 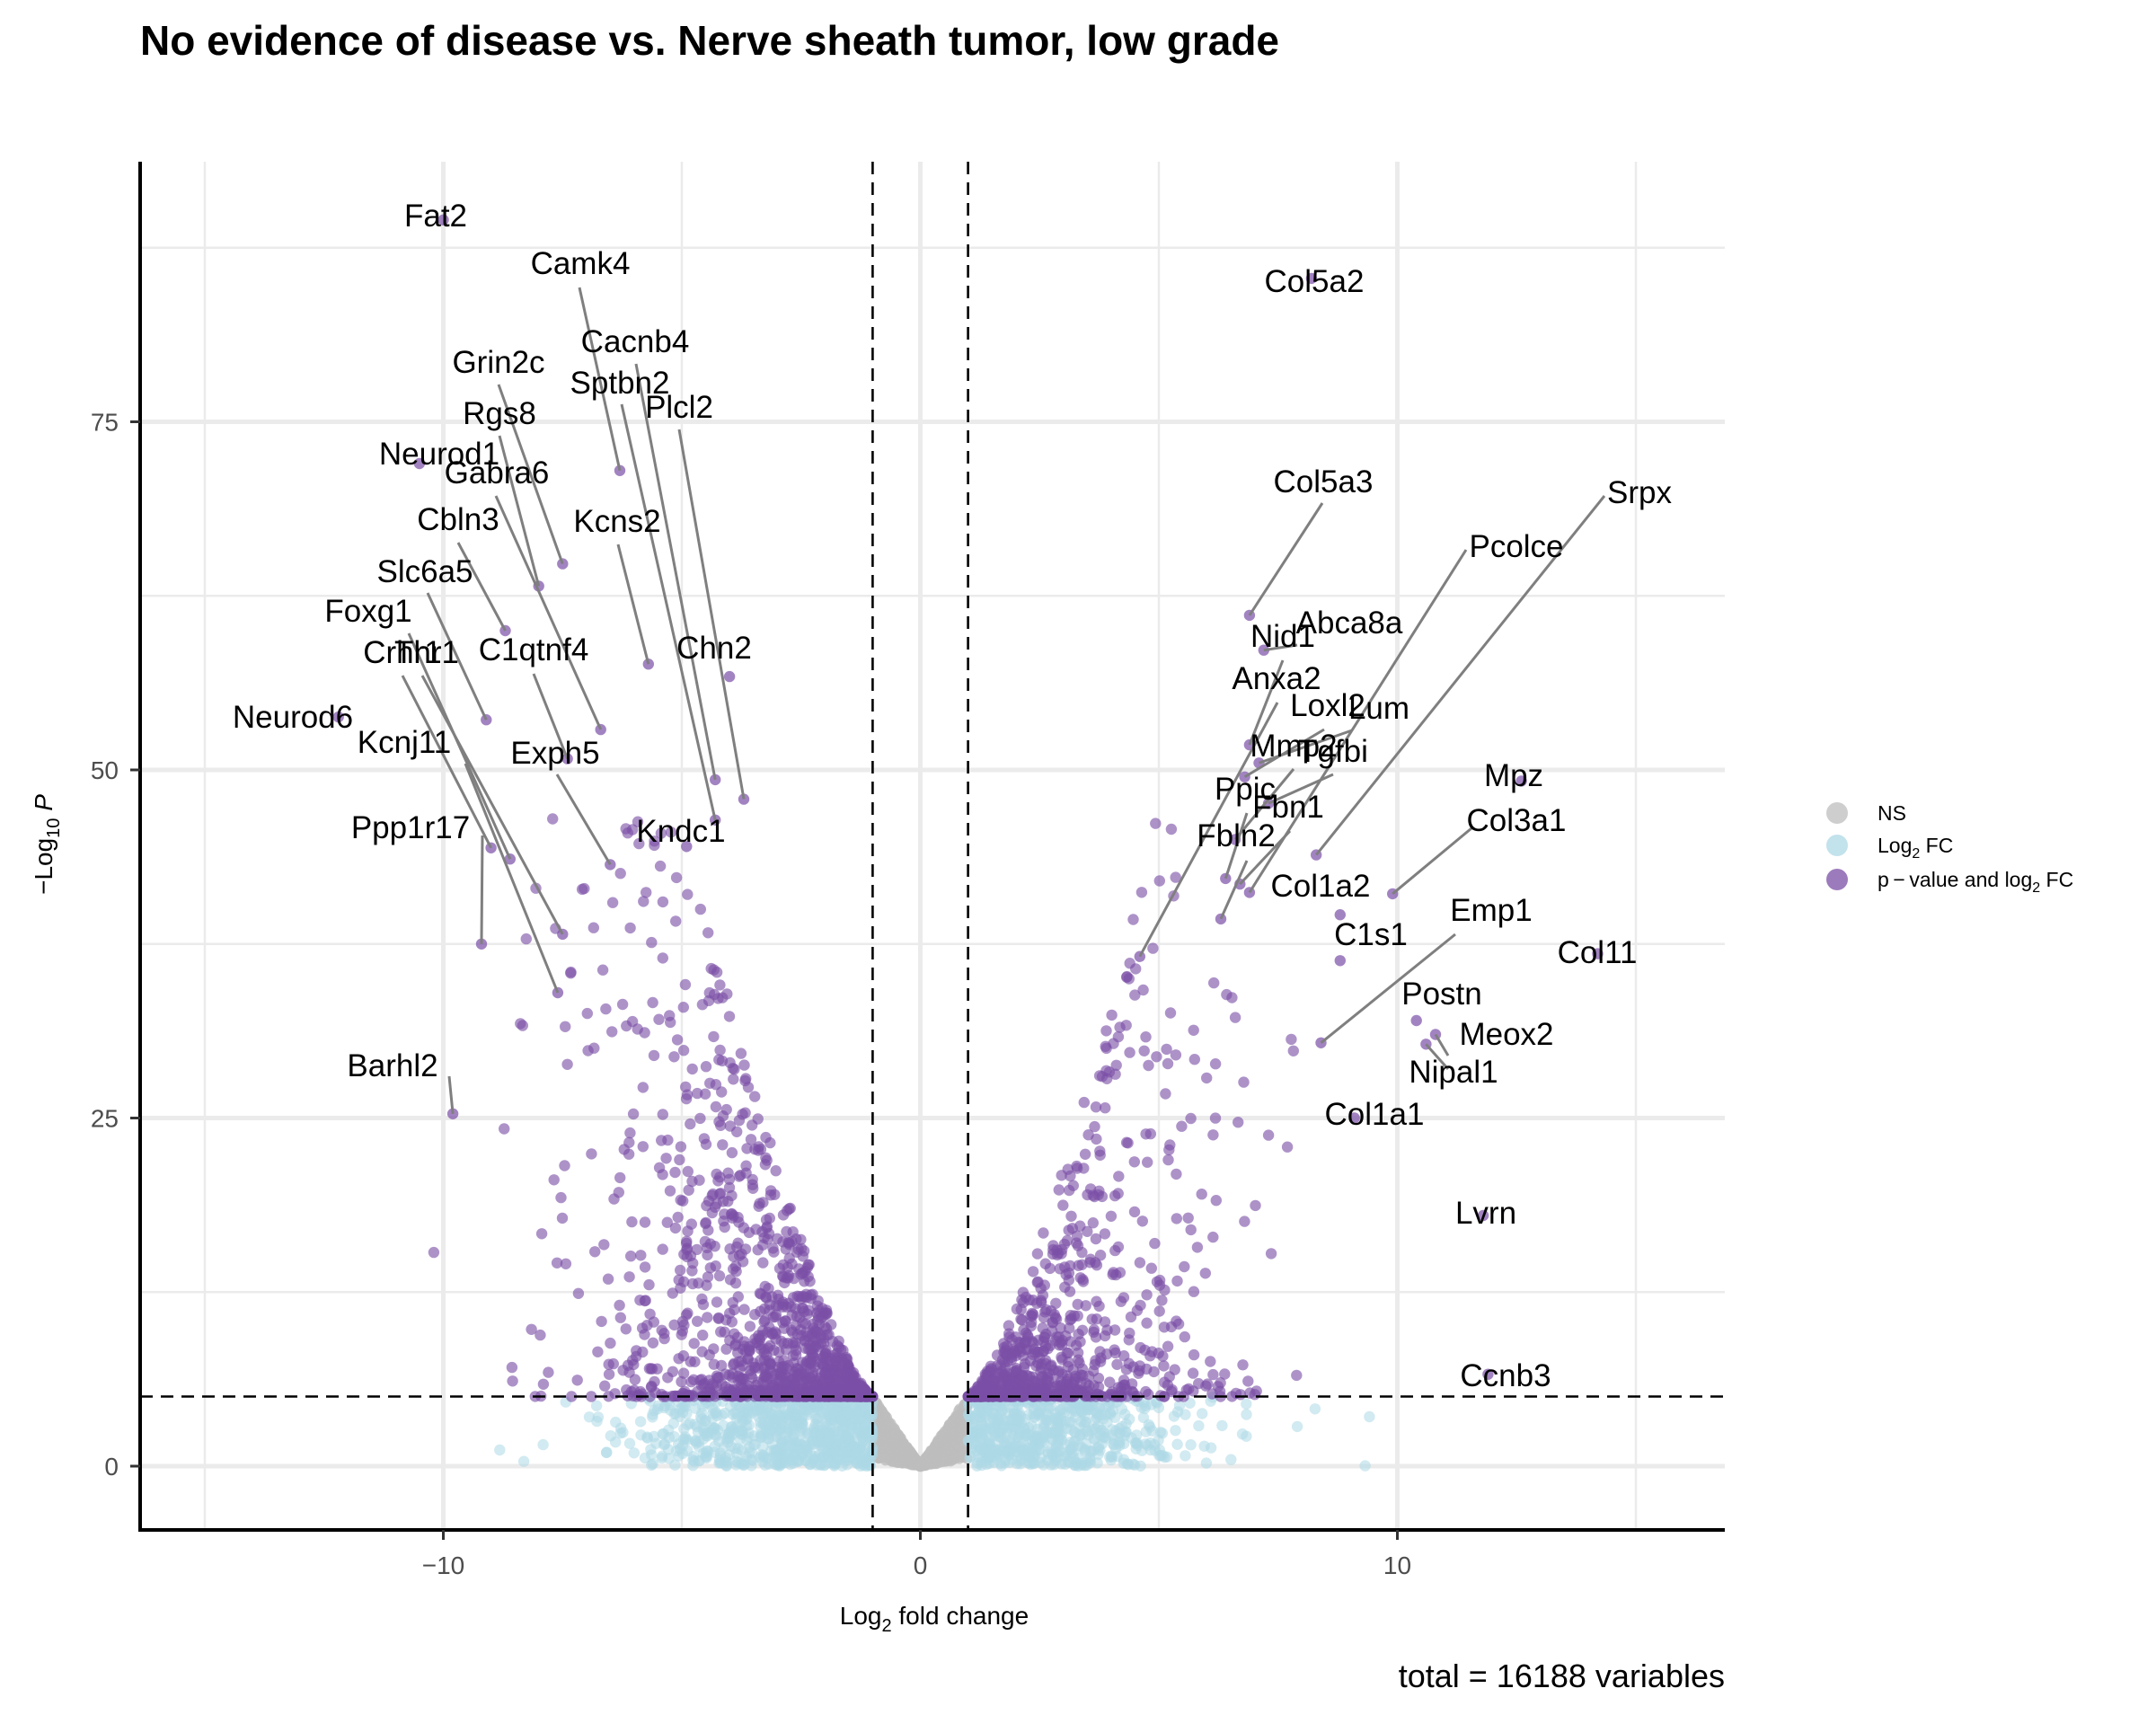 I want to click on gene-label: Meox2, so click(x=1506, y=1035).